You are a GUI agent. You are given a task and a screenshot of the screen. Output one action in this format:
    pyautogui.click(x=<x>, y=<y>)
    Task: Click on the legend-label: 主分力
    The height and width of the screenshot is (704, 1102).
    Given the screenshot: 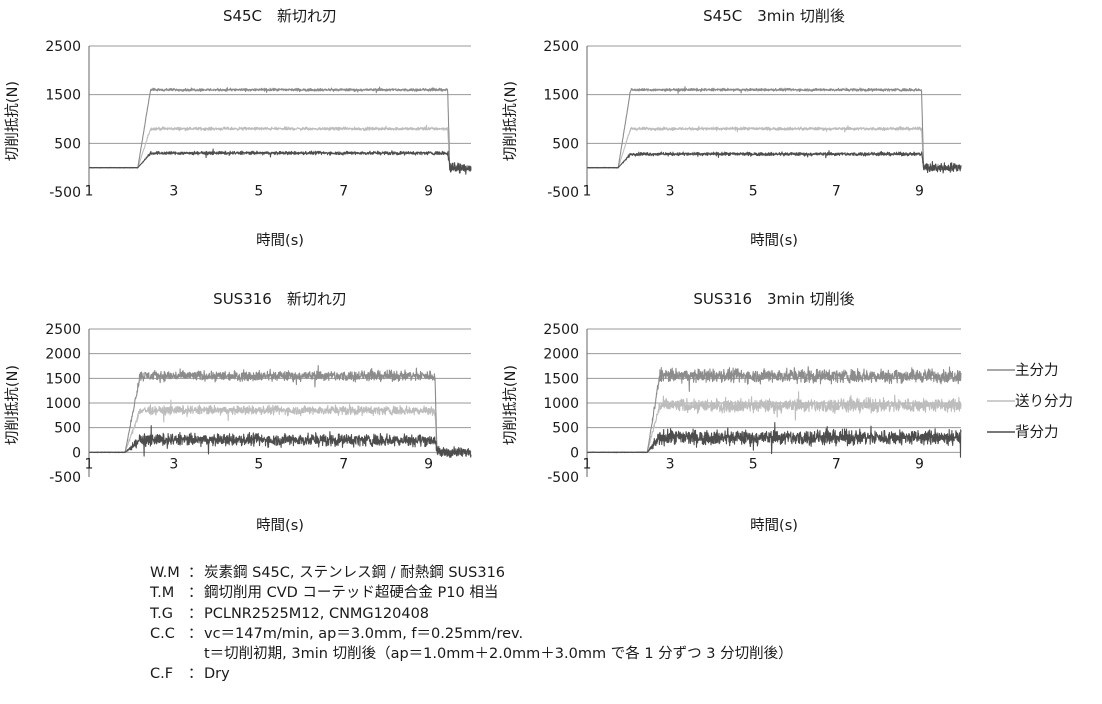 What is the action you would take?
    pyautogui.click(x=1037, y=370)
    